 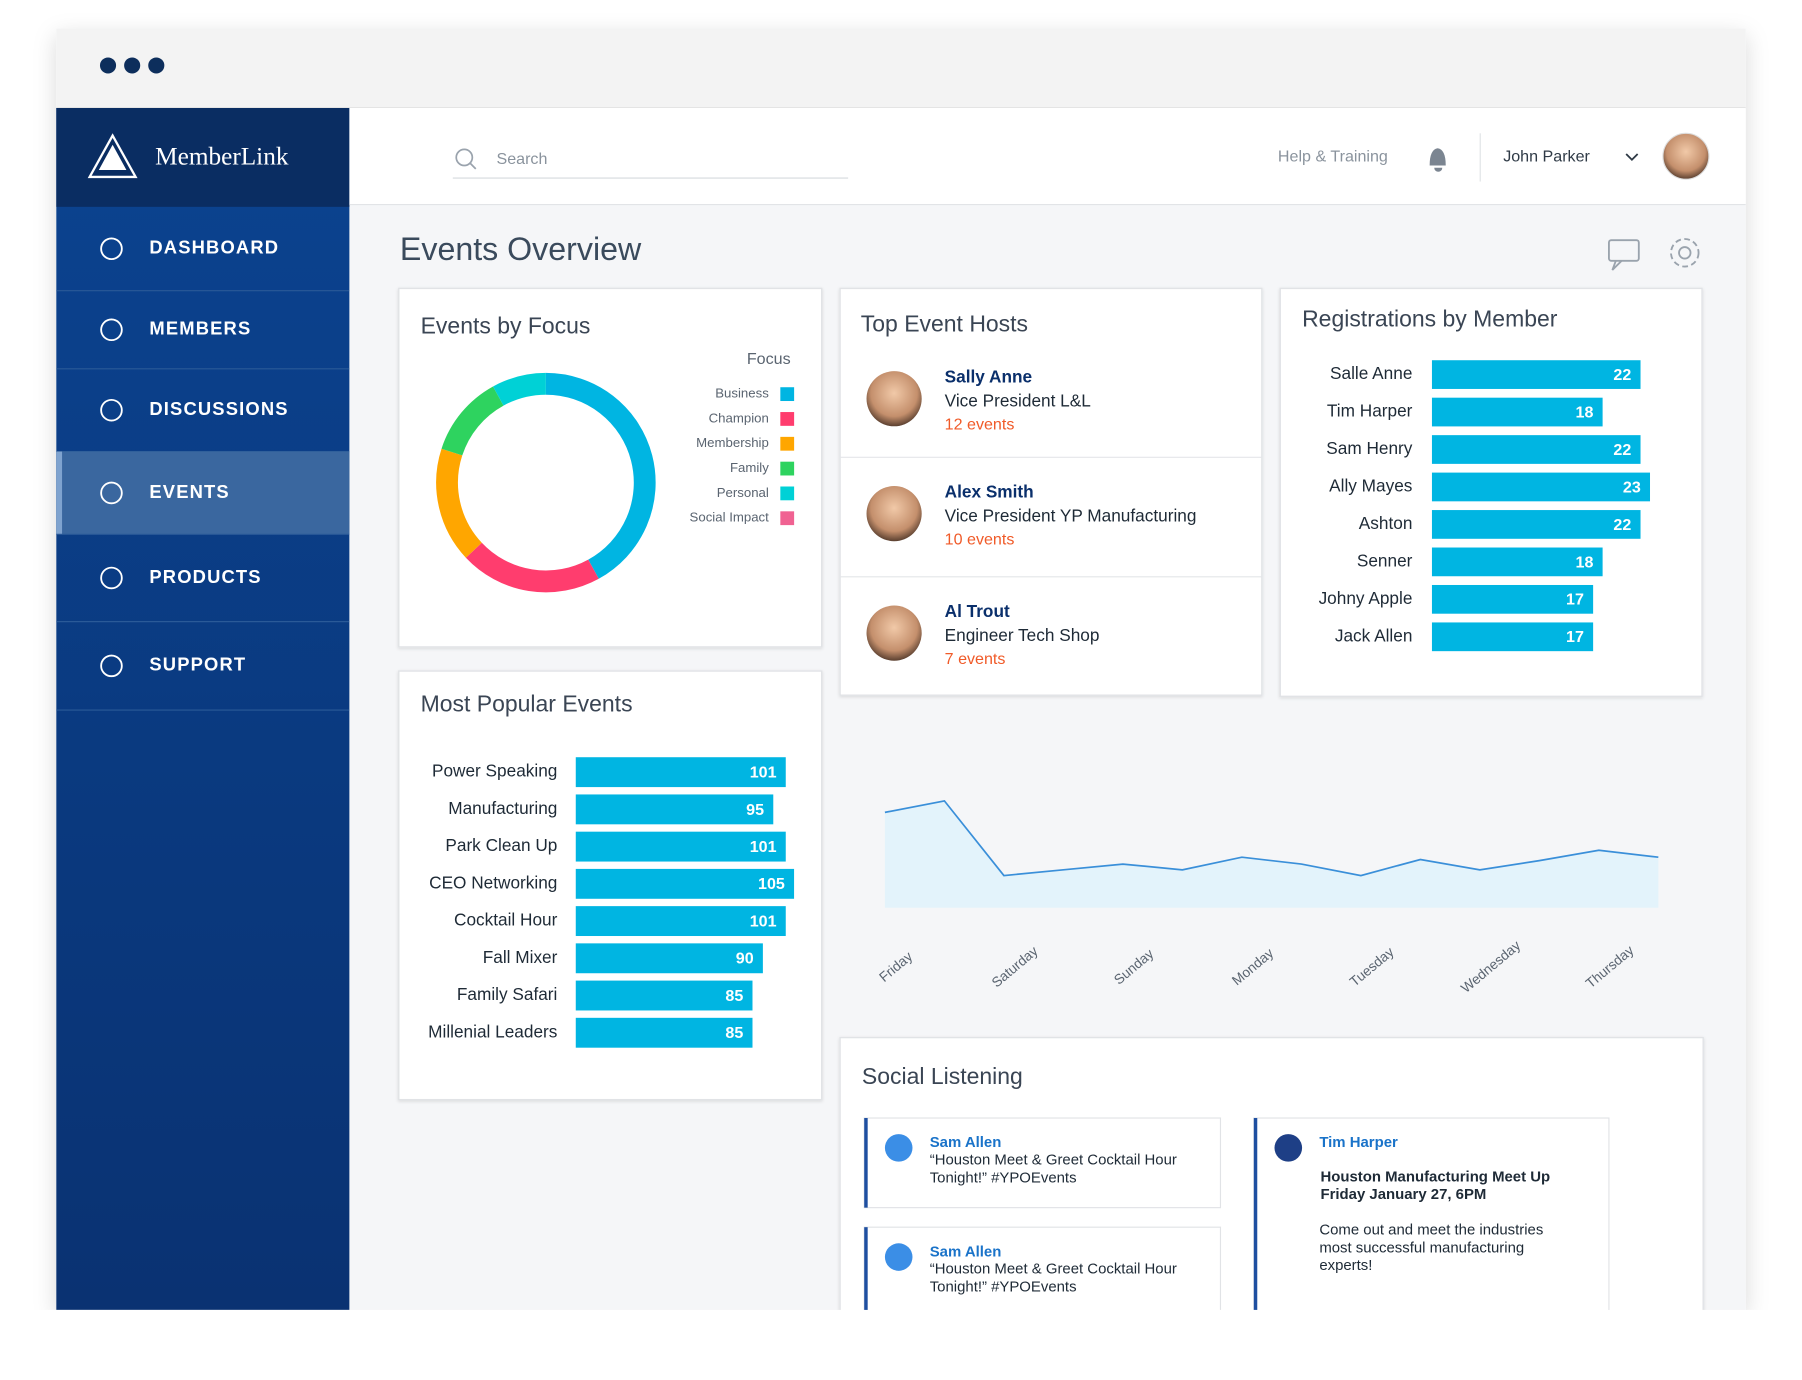 What do you see at coordinates (28, 690) in the screenshot?
I see `margin` at bounding box center [28, 690].